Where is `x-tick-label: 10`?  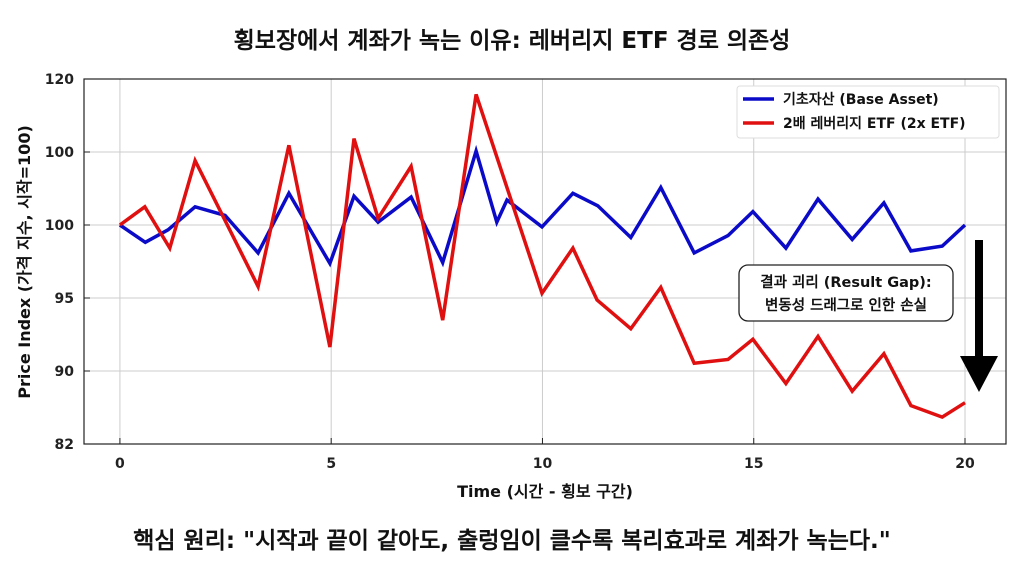 x-tick-label: 10 is located at coordinates (543, 464).